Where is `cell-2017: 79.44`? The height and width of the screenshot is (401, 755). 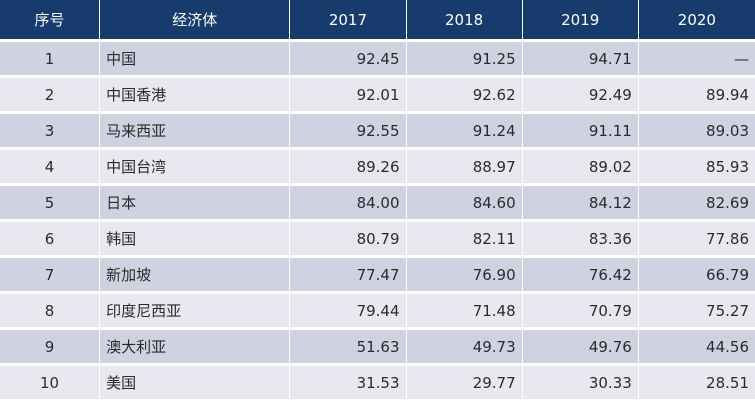
cell-2017: 79.44 is located at coordinates (348, 309).